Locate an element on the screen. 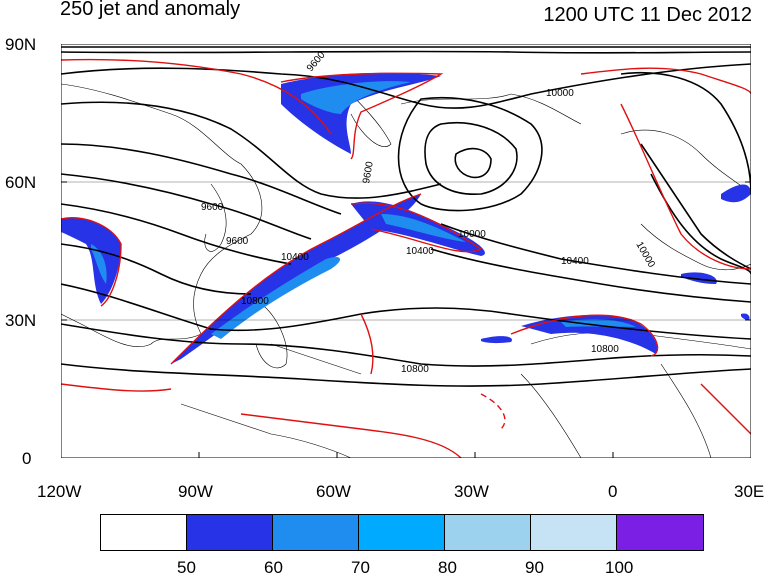 Image resolution: width=768 pixels, height=578 pixels. colorbar-tick: 70 is located at coordinates (360, 567).